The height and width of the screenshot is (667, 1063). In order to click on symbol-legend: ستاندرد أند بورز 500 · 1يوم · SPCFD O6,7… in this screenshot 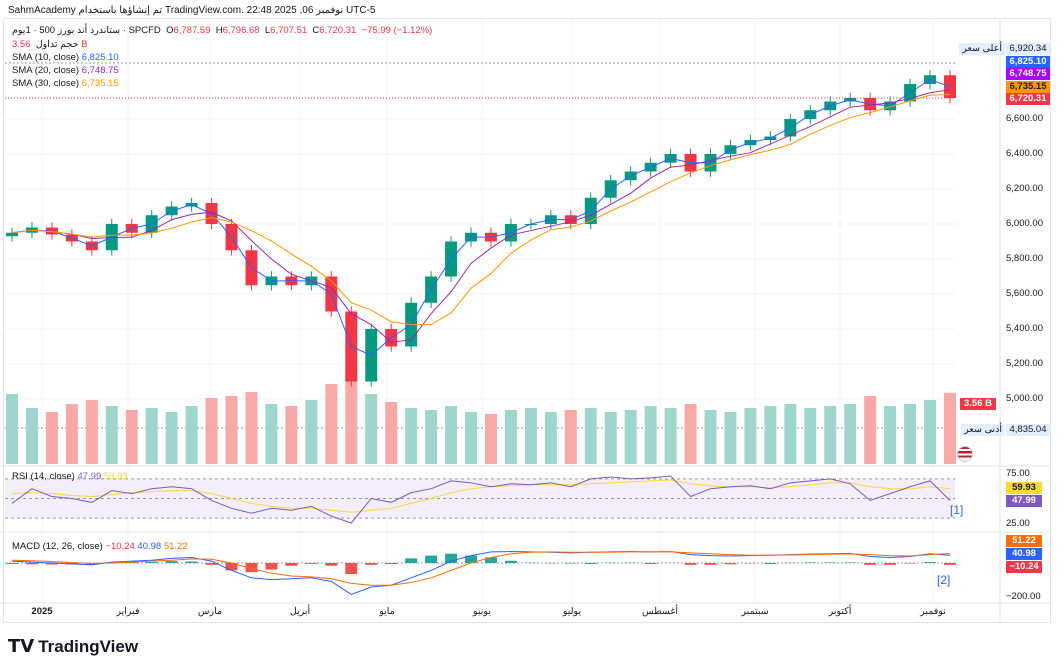, I will do `click(222, 30)`.